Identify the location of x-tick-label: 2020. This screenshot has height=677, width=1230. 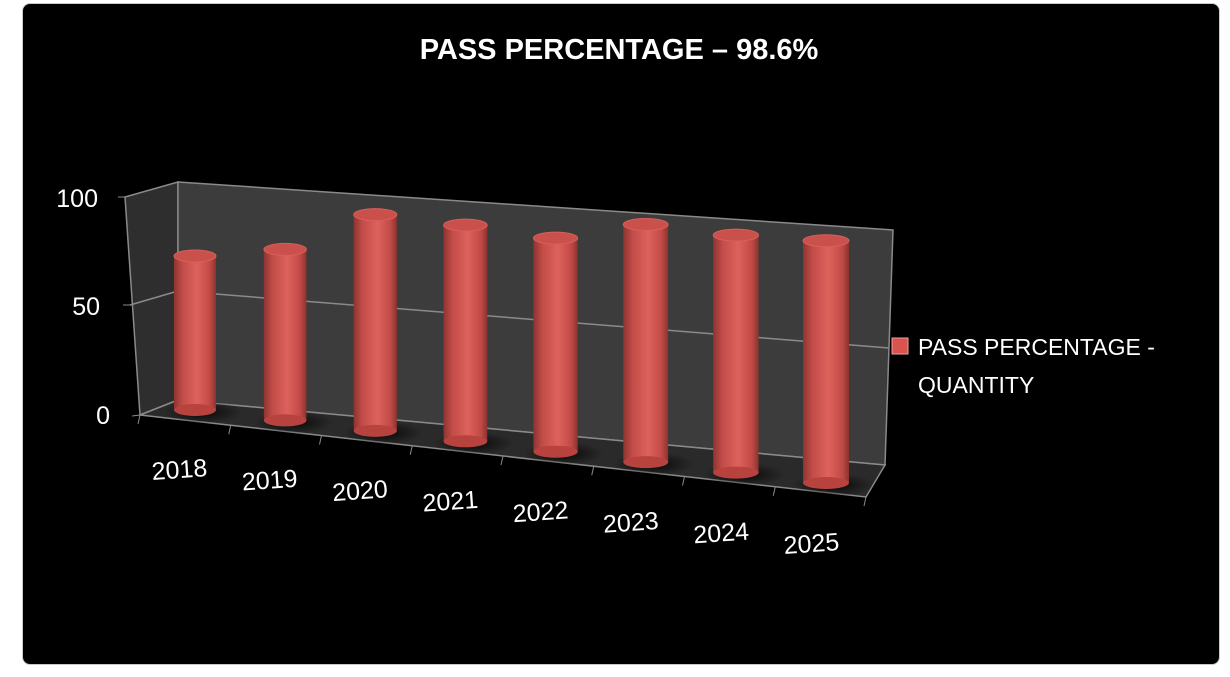
(359, 491).